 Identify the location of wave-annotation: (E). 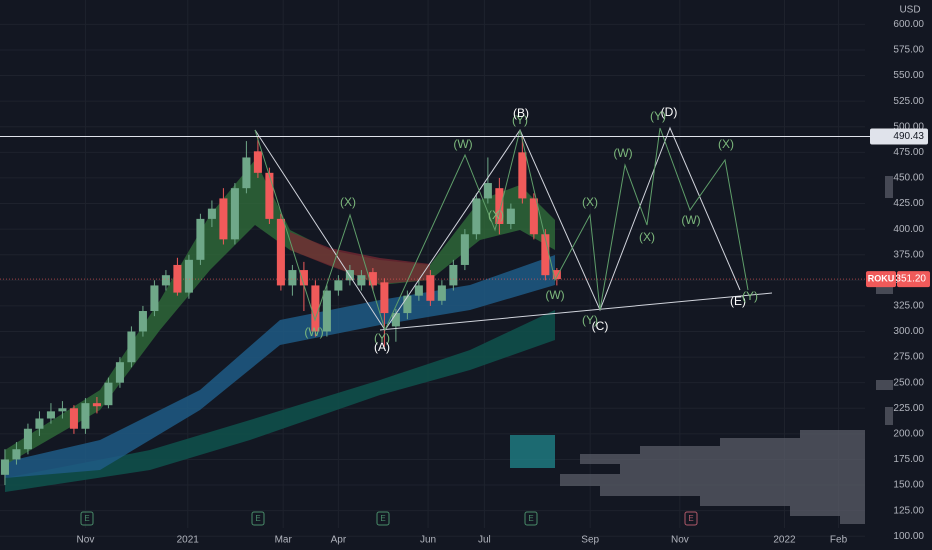
(738, 301).